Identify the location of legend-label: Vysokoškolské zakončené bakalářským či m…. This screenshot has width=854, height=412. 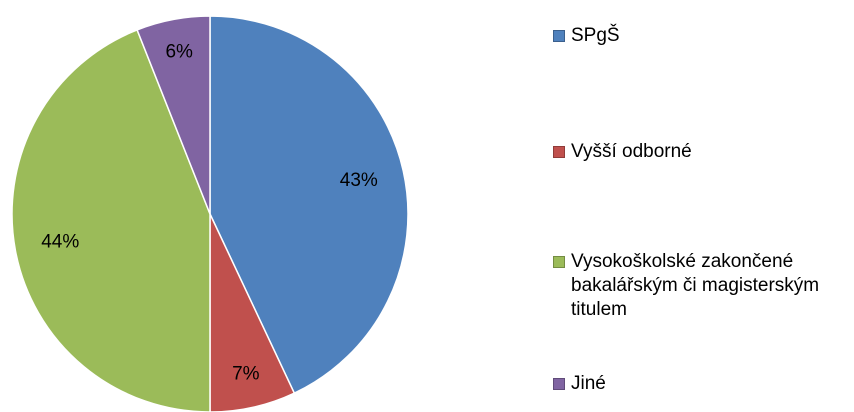
(695, 285).